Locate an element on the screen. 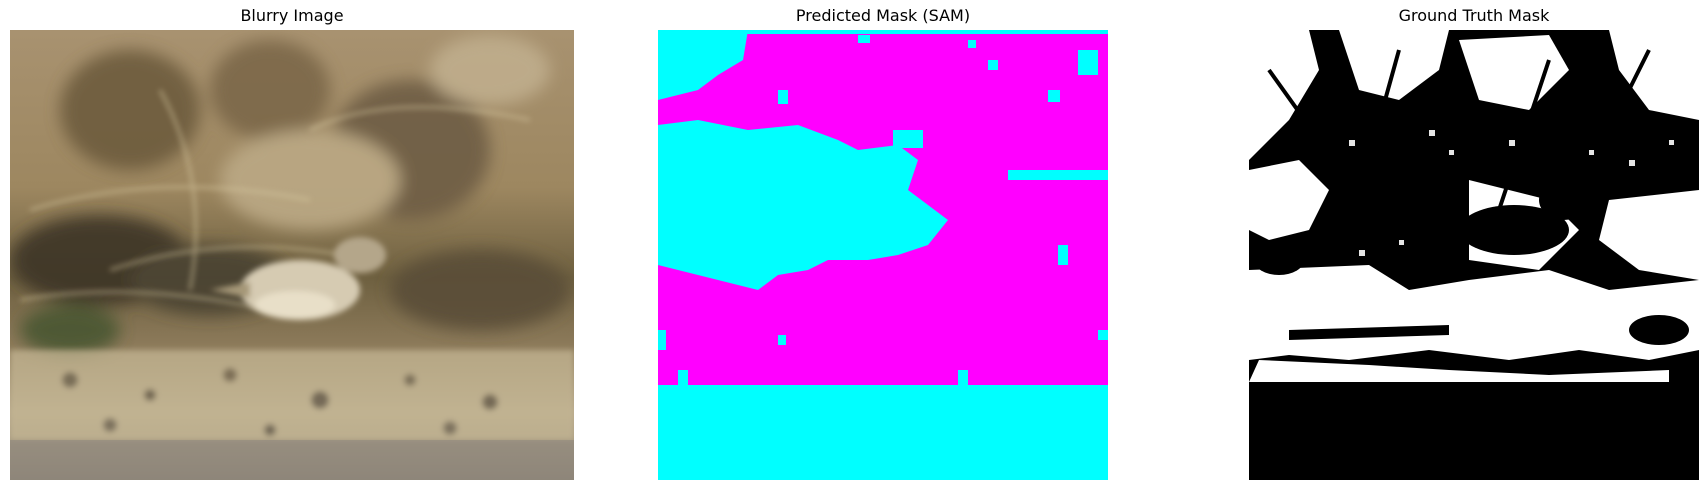 This screenshot has width=1708, height=490. blurry-image-title: Blurry Image is located at coordinates (292, 15).